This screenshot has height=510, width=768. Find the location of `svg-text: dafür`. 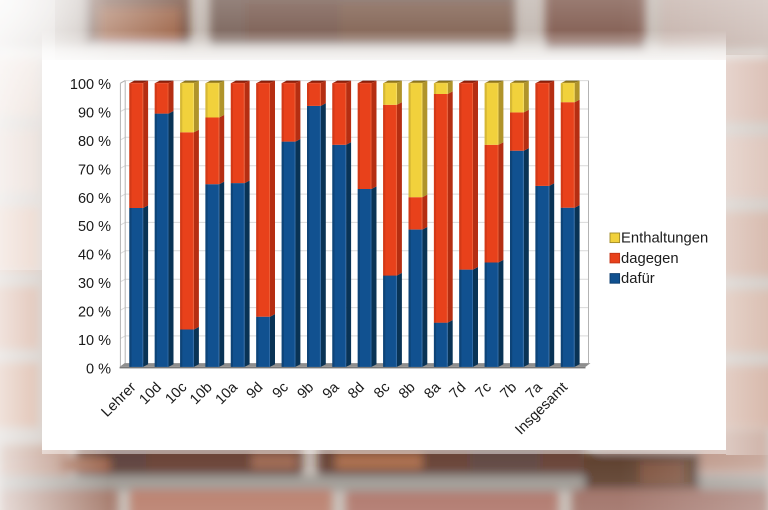

svg-text: dafür is located at coordinates (638, 279).